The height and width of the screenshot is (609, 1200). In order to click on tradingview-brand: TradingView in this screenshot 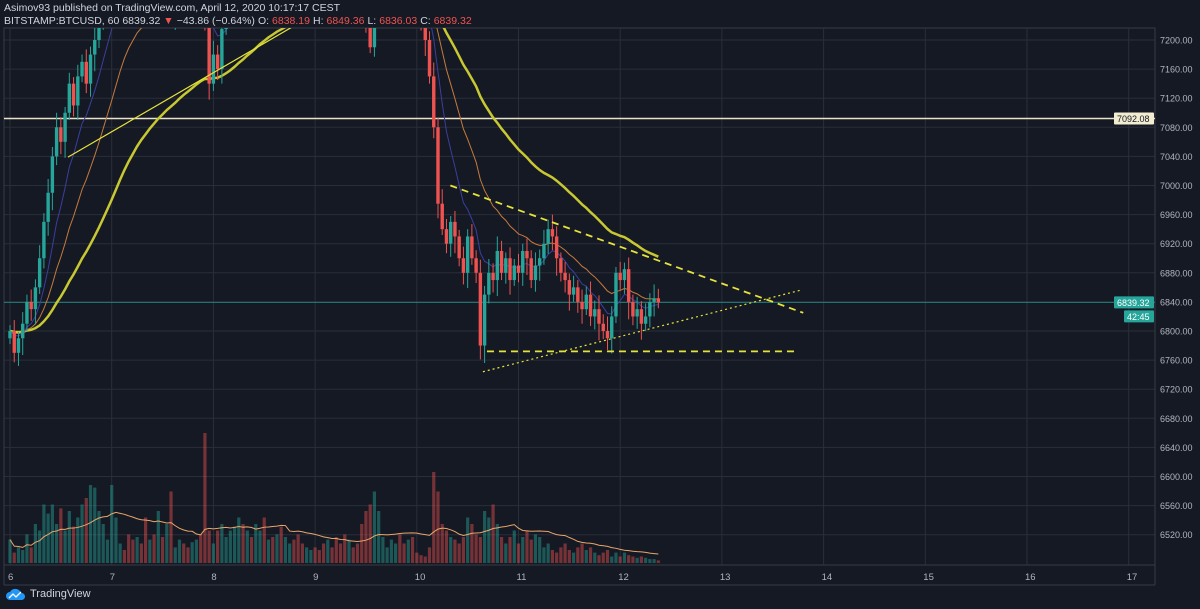, I will do `click(60, 594)`.